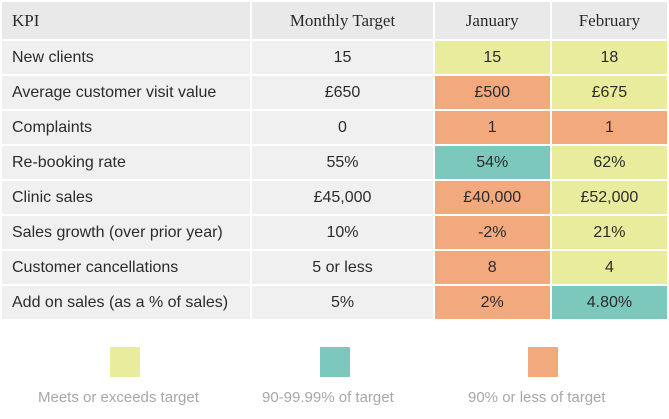  I want to click on monthly-target: 15, so click(342, 57).